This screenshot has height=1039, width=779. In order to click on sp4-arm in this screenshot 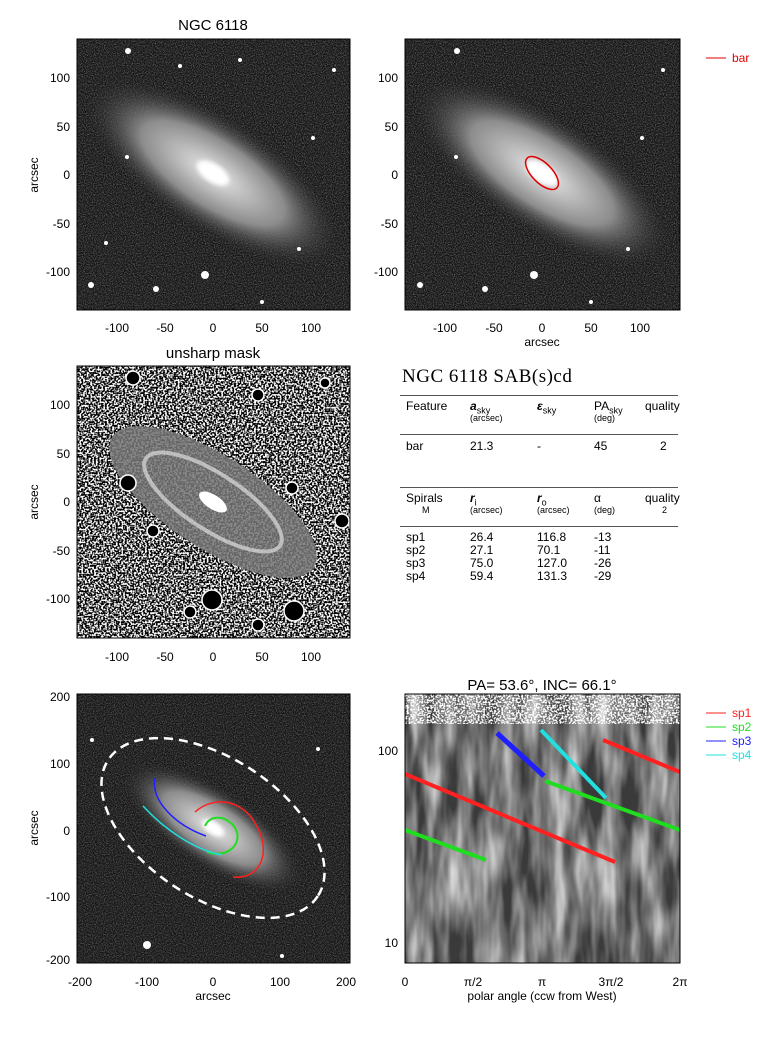, I will do `click(182, 830)`.